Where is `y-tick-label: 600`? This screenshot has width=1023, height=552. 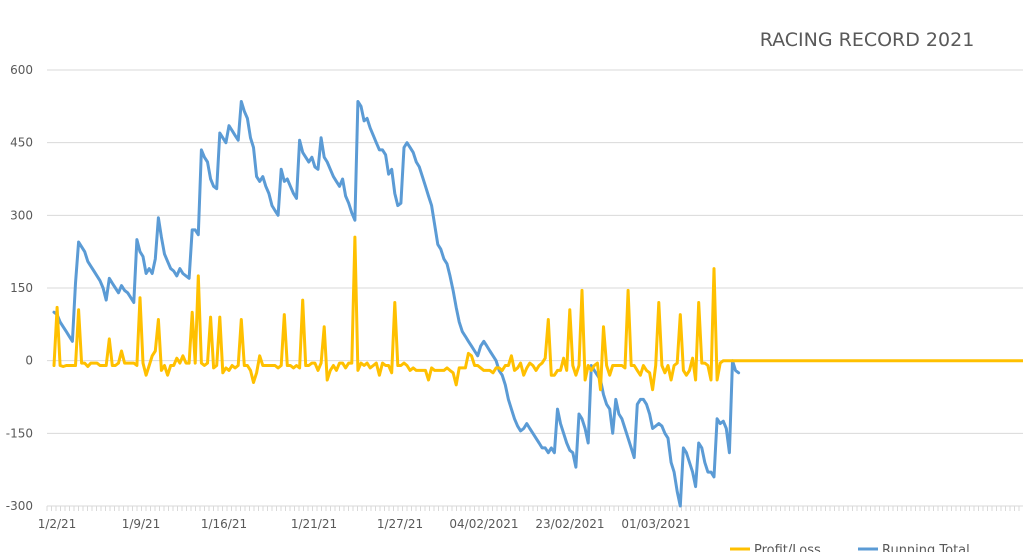 y-tick-label: 600 is located at coordinates (21, 70).